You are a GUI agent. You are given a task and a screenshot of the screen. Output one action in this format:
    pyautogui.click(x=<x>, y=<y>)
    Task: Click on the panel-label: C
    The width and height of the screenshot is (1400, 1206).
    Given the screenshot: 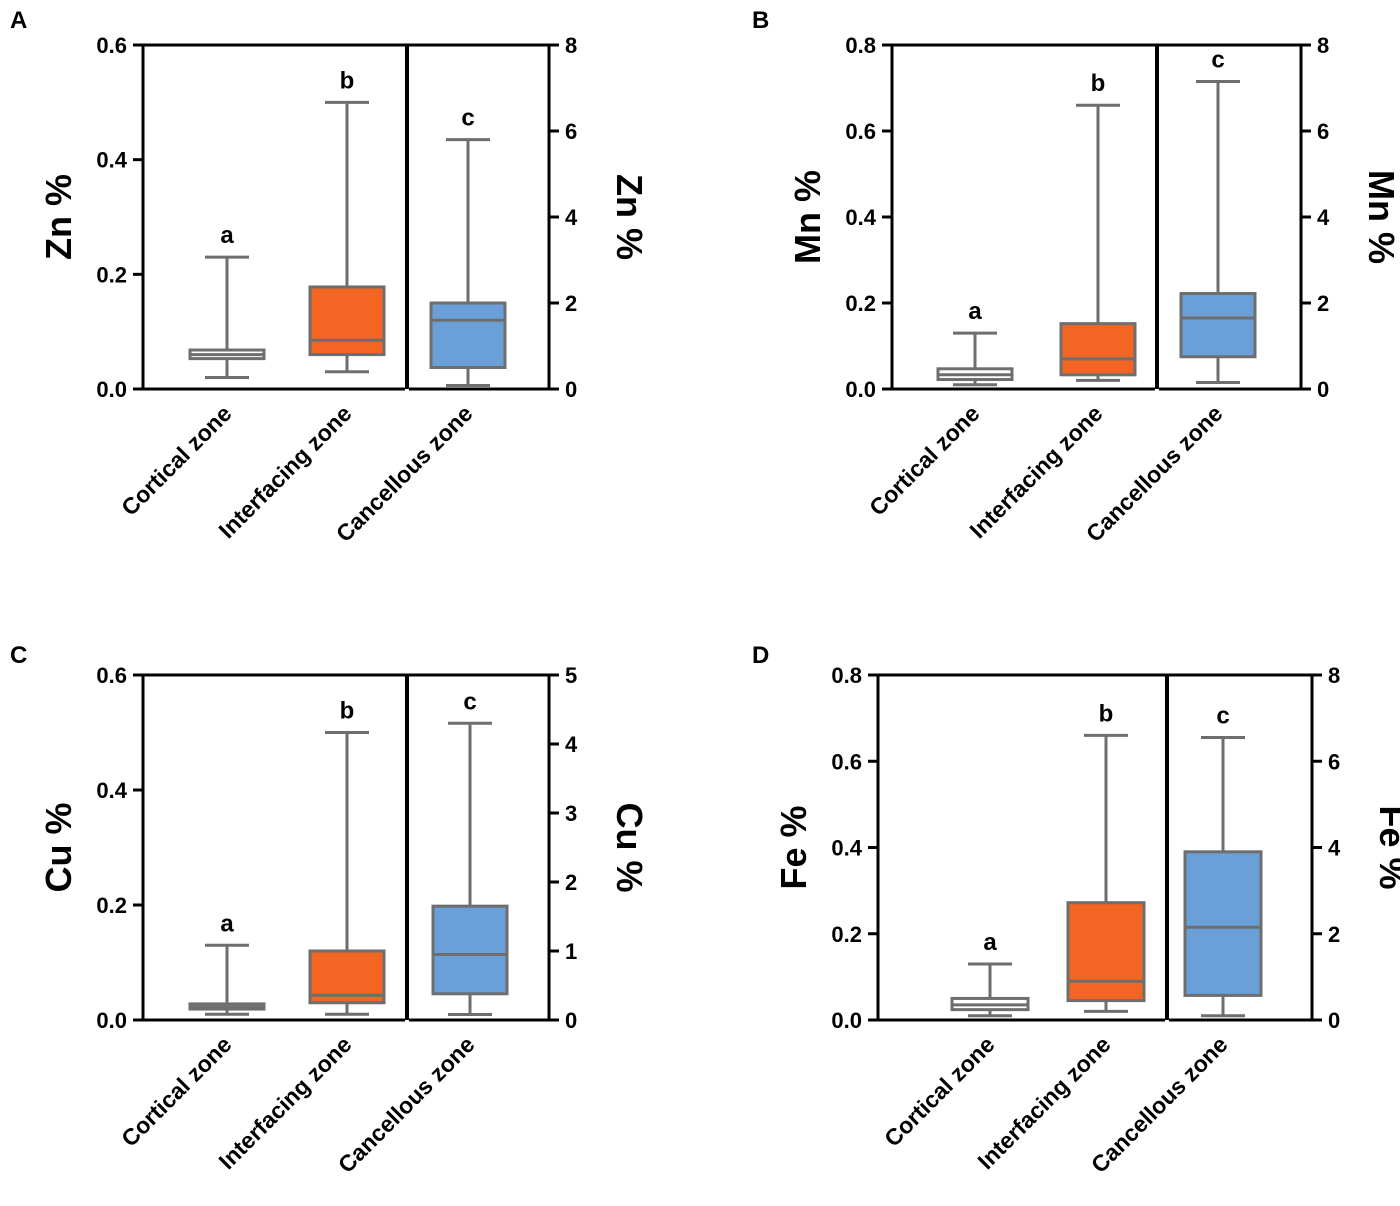 What is the action you would take?
    pyautogui.click(x=18, y=655)
    